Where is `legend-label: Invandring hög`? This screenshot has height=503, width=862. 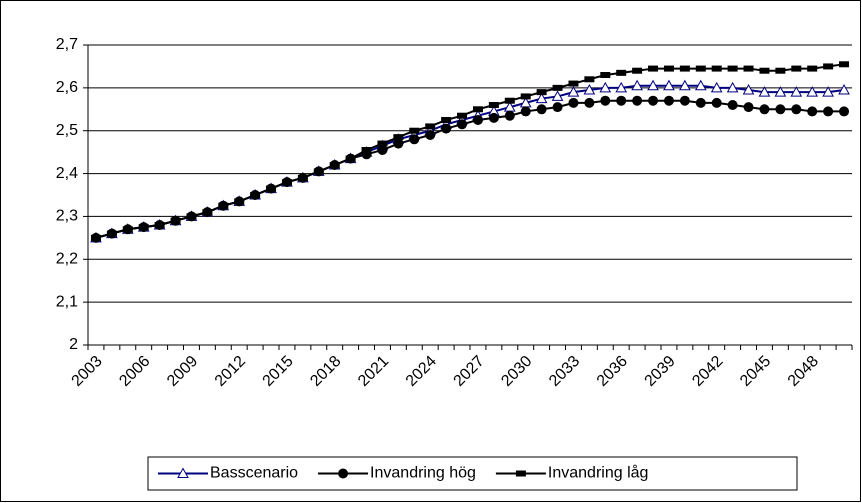
legend-label: Invandring hög is located at coordinates (423, 473).